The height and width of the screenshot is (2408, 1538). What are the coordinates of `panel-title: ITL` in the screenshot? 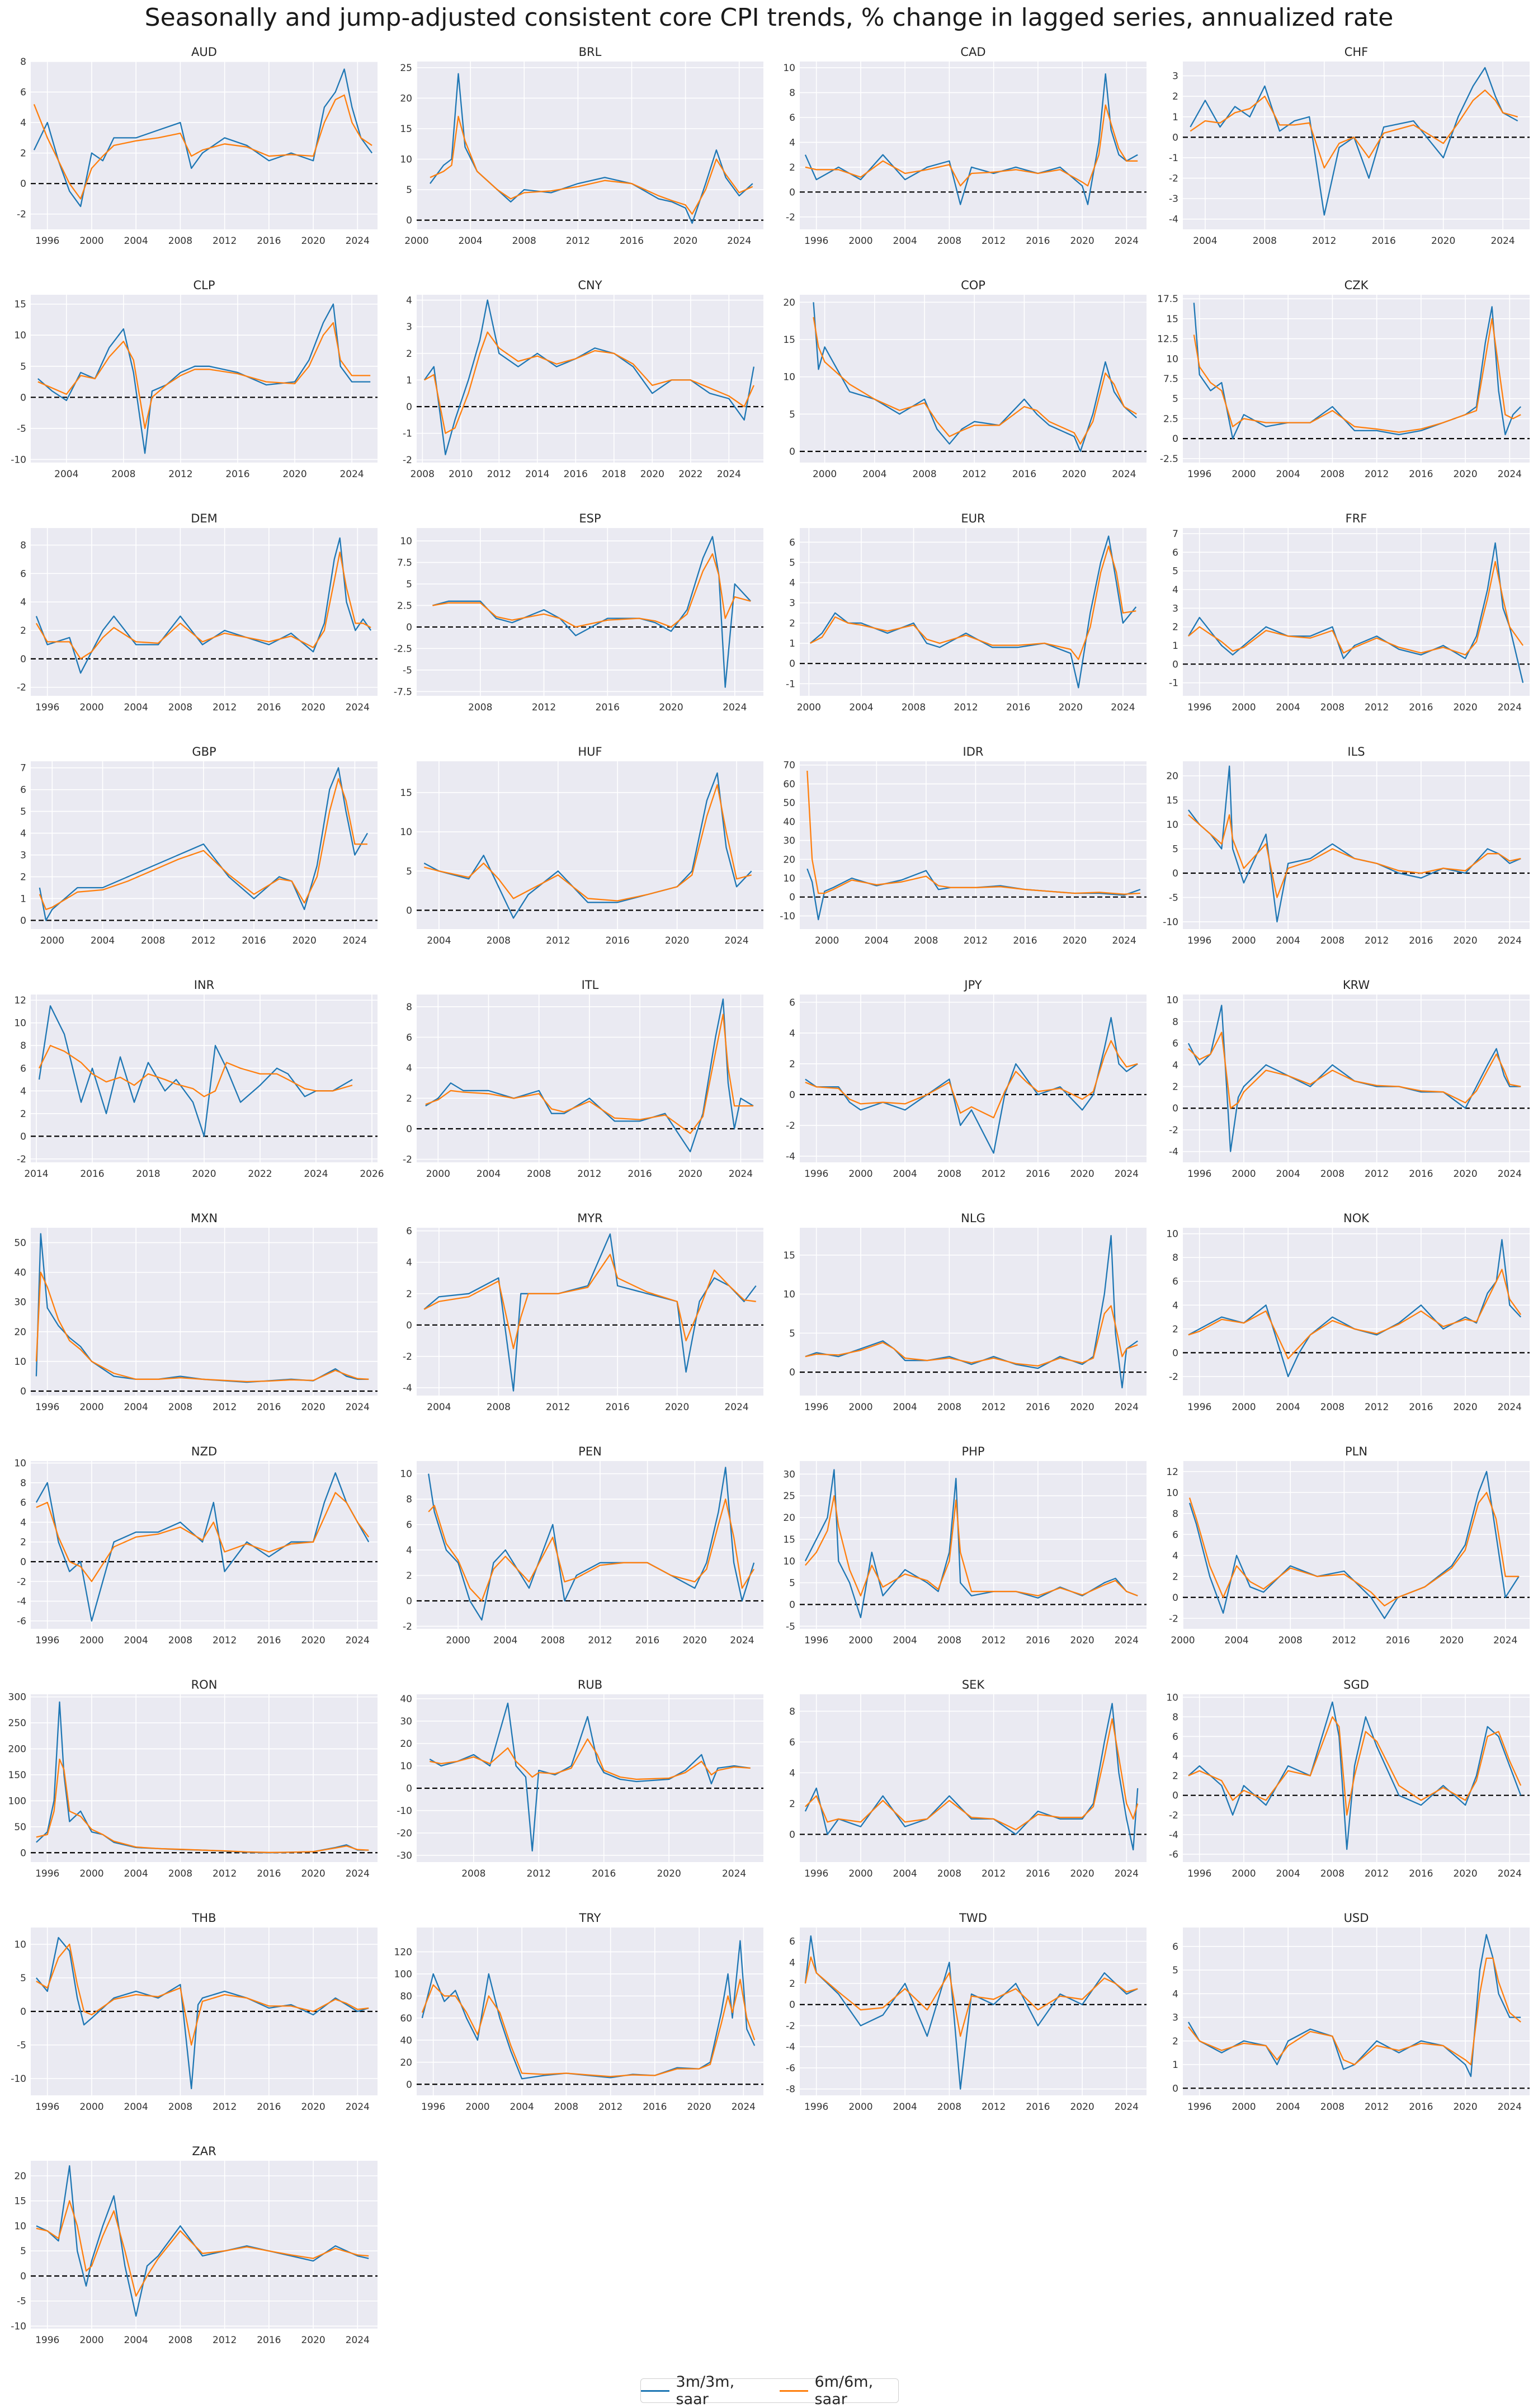 It's located at (590, 985).